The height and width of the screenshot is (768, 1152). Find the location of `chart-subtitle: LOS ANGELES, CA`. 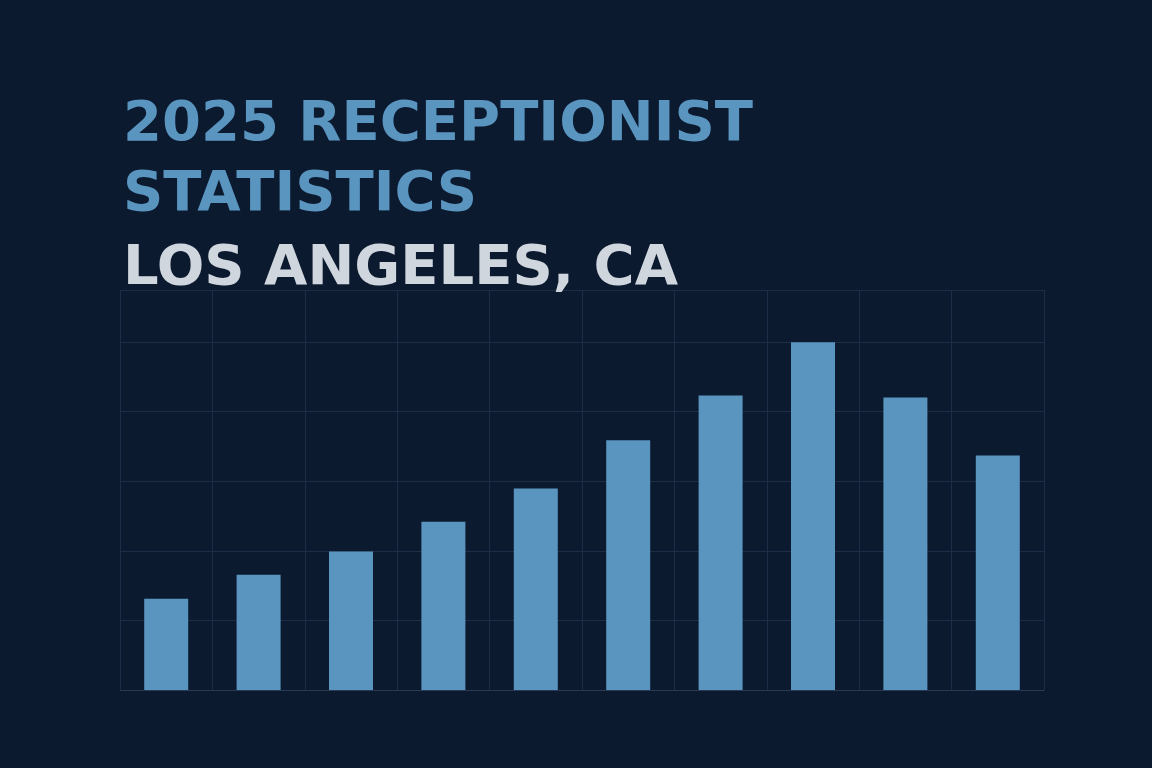

chart-subtitle: LOS ANGELES, CA is located at coordinates (401, 264).